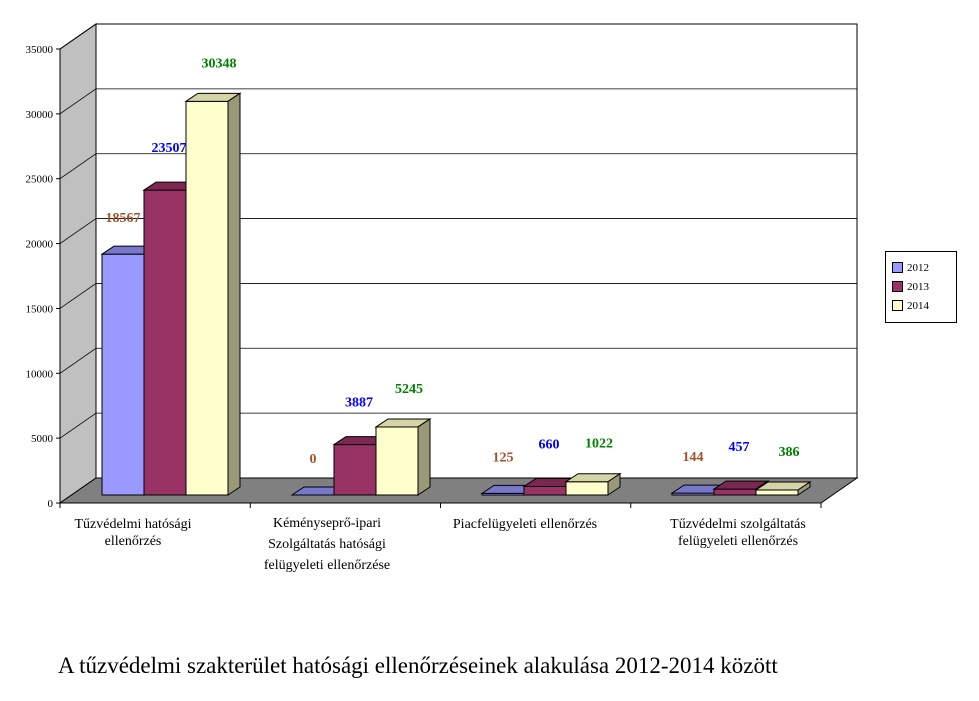  I want to click on legend-item: 2014, so click(924, 305).